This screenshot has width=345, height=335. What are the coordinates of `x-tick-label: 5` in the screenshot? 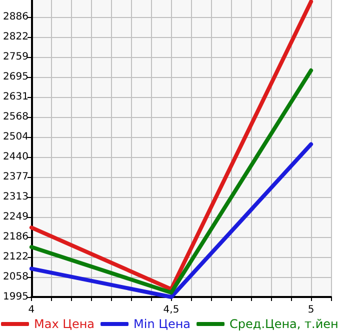 It's located at (311, 310).